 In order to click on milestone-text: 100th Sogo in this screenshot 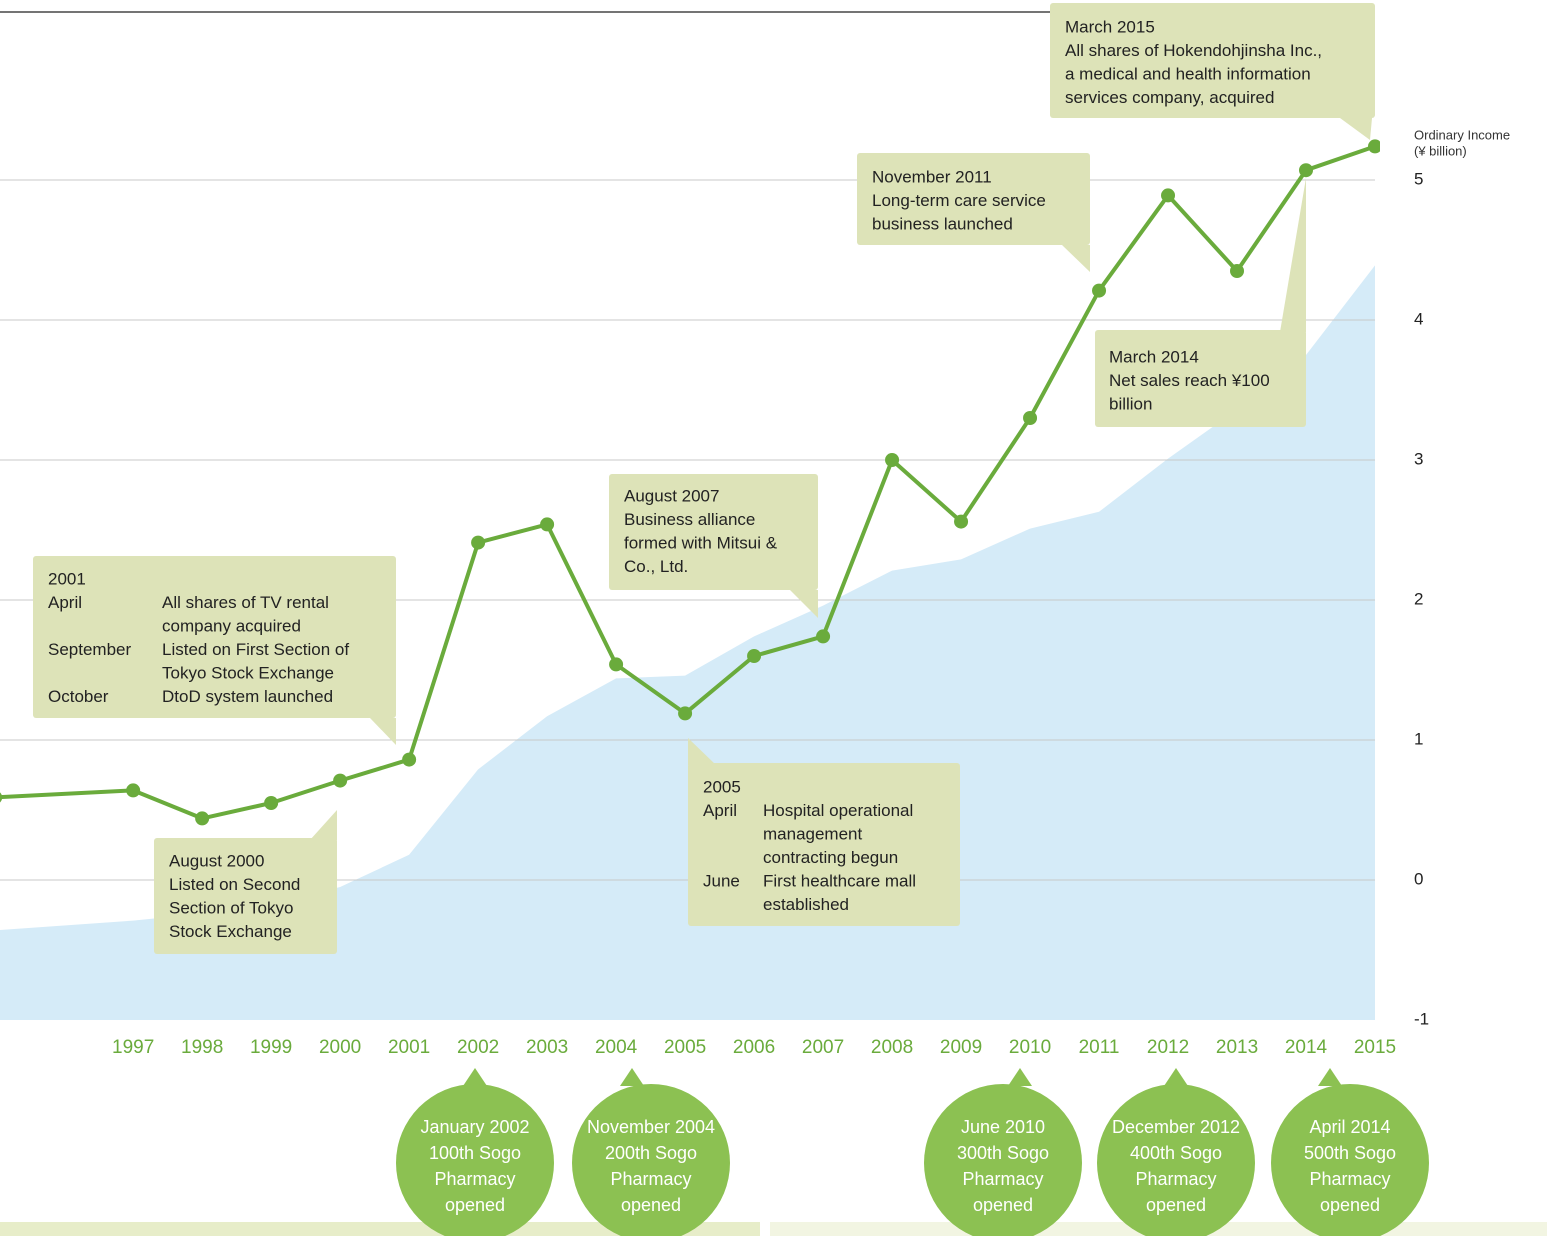, I will do `click(475, 1153)`.